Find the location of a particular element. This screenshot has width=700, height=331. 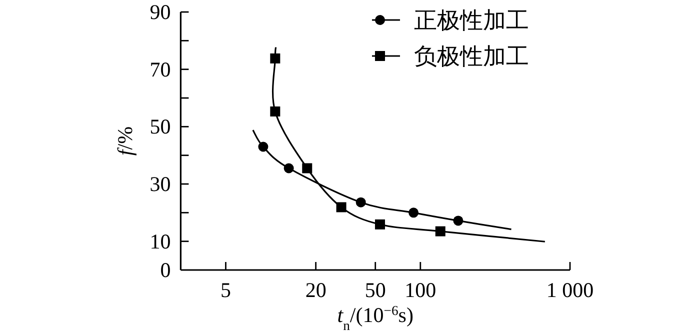

legend-label: 正极性加工 is located at coordinates (471, 20).